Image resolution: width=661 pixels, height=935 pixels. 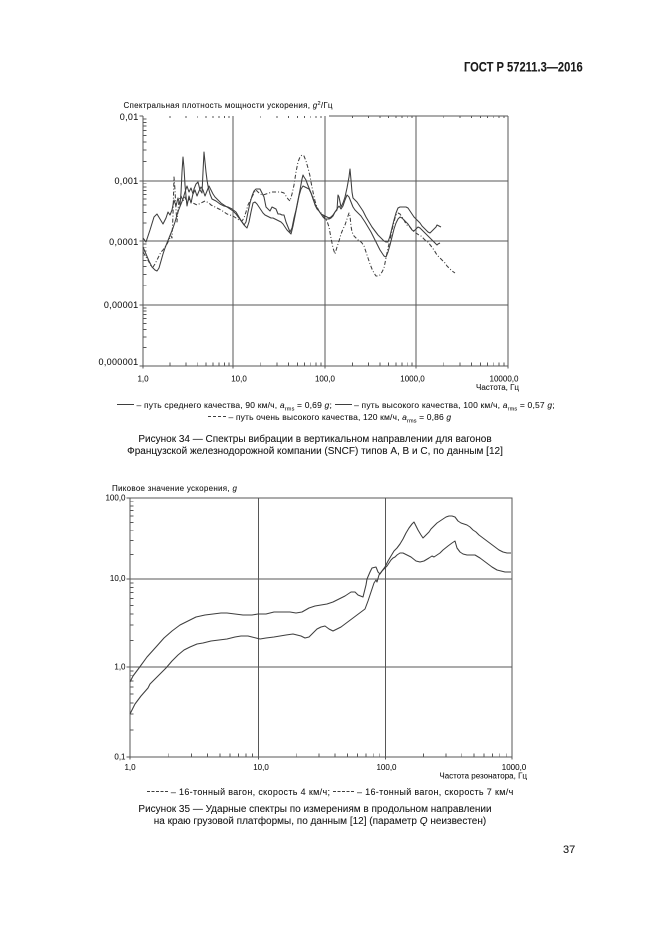 What do you see at coordinates (497, 387) in the screenshot?
I see `svg-text: Частота, Гц` at bounding box center [497, 387].